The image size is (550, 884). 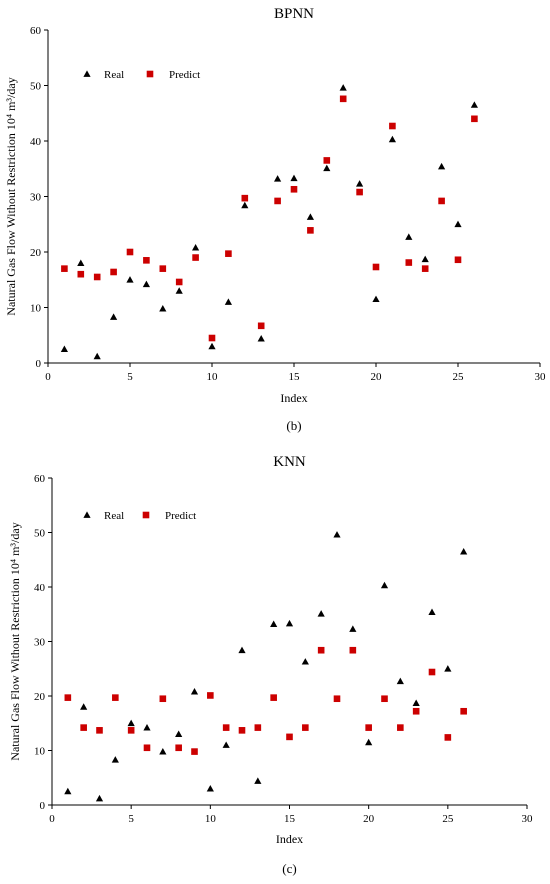 What do you see at coordinates (289, 868) in the screenshot?
I see `figure-caption: (c)` at bounding box center [289, 868].